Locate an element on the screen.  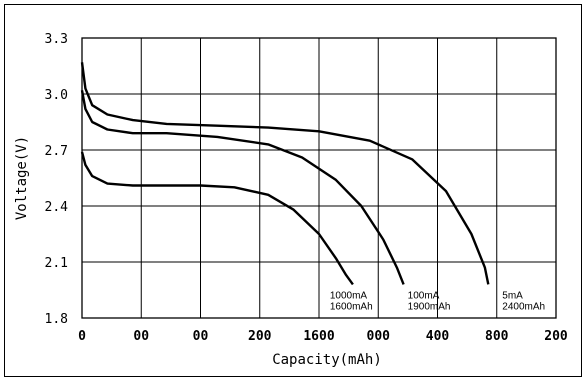
x-tick-label: 1600 is located at coordinates (318, 336).